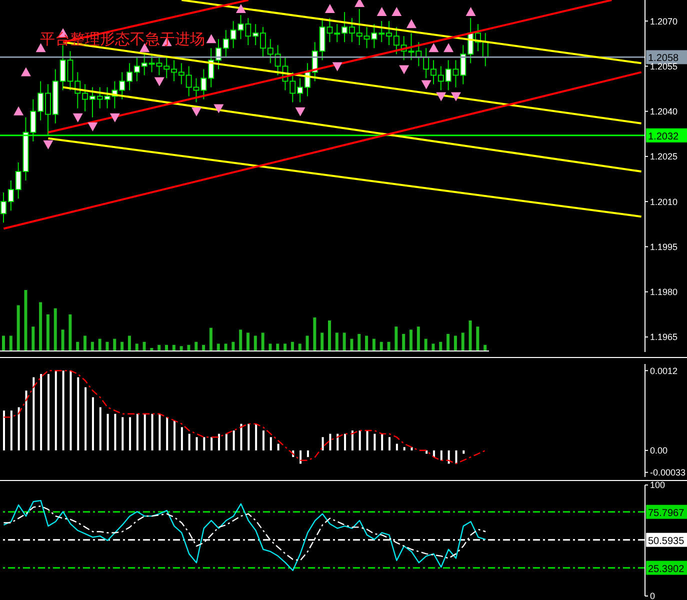 The height and width of the screenshot is (600, 687). Describe the element at coordinates (664, 21) in the screenshot. I see `y-tick-label: 1.2070` at that location.